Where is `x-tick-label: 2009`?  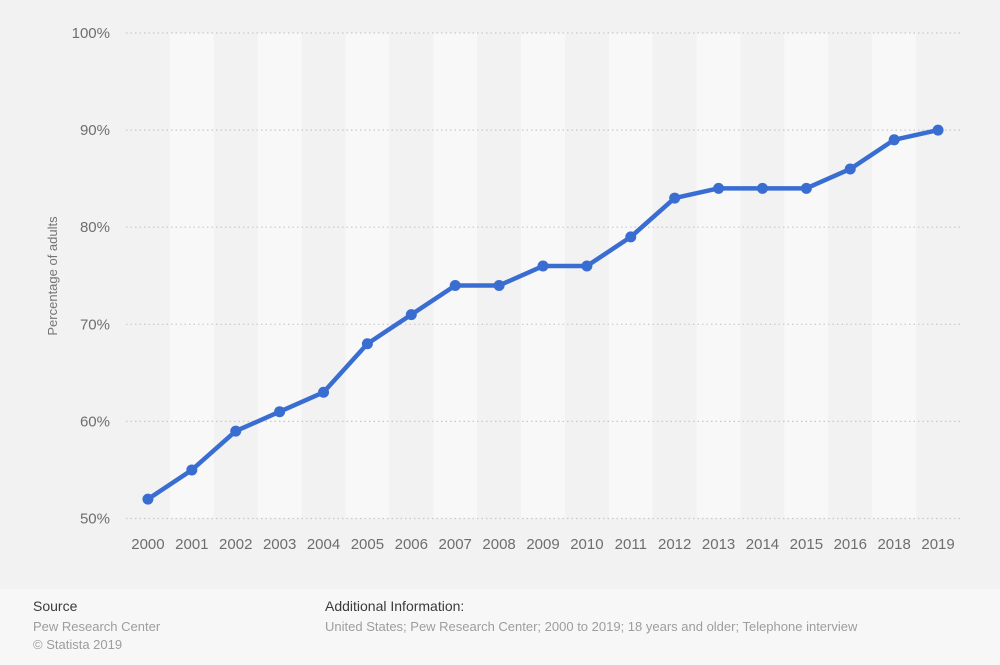
x-tick-label: 2009 is located at coordinates (542, 544).